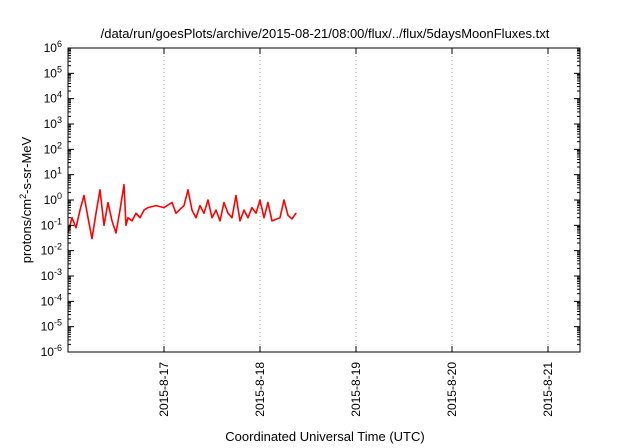 The image size is (640, 448). What do you see at coordinates (59, 171) in the screenshot?
I see `y-tick-label-exp: 1` at bounding box center [59, 171].